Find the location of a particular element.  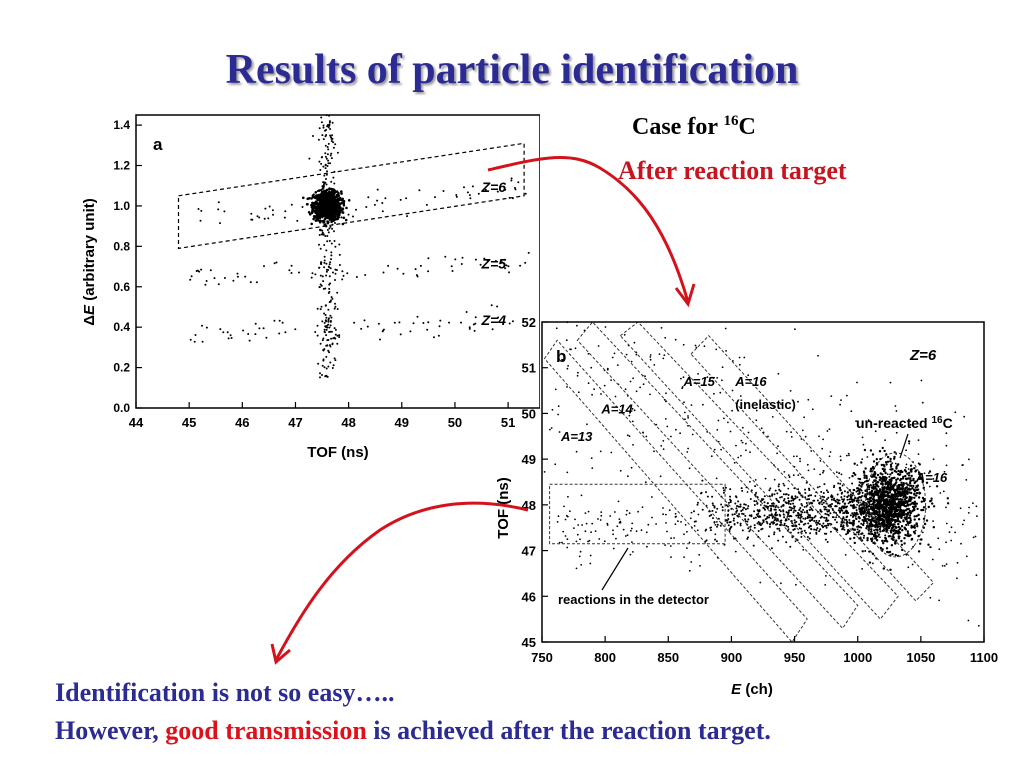

arrow-to-chart-b-head is located at coordinates (685, 295).